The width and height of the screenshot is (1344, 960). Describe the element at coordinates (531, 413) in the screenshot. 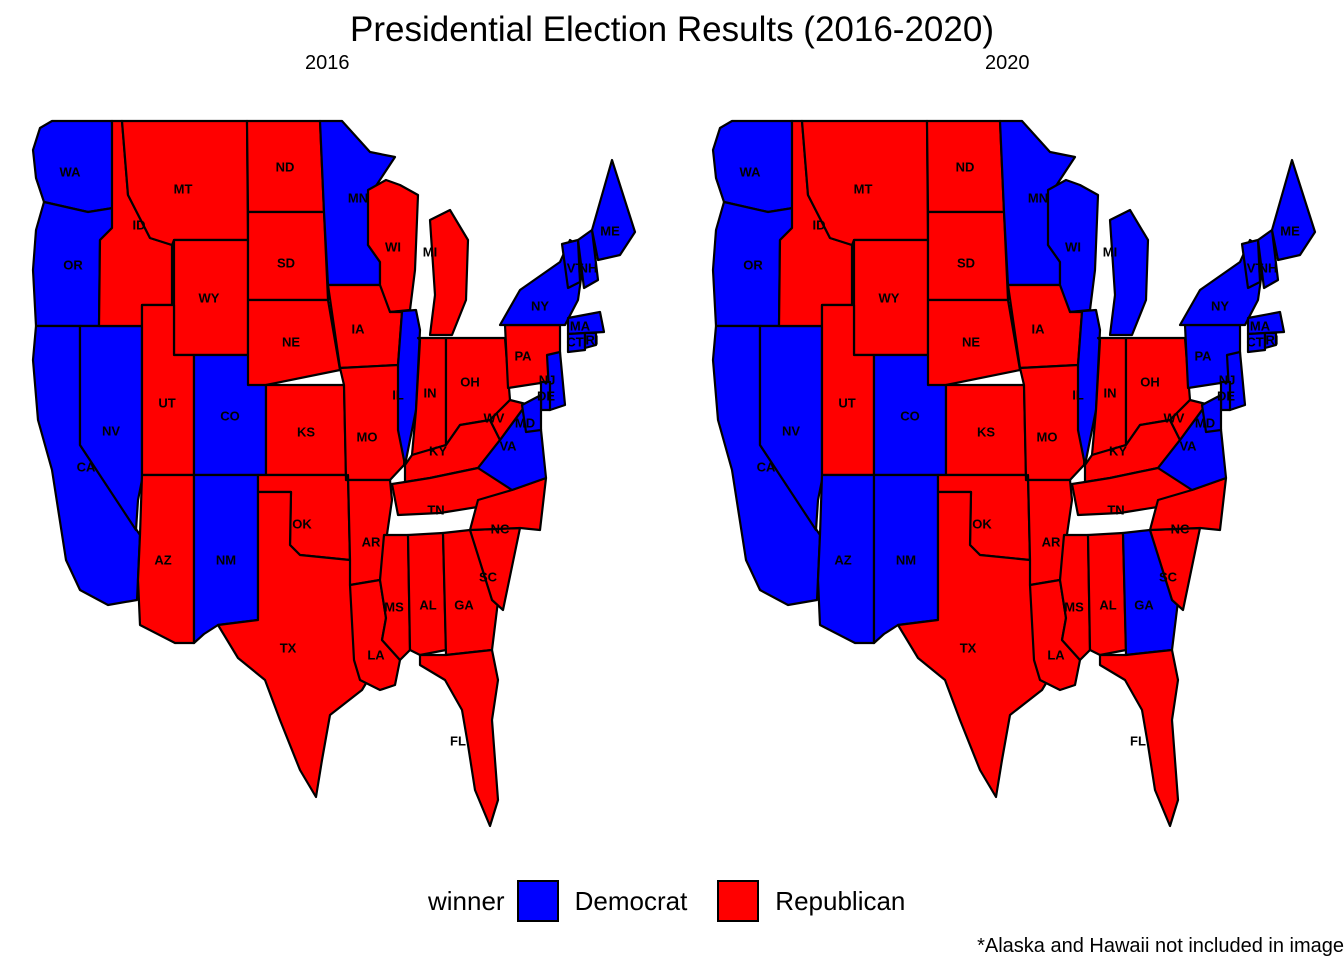

I see `state-md-2016` at that location.